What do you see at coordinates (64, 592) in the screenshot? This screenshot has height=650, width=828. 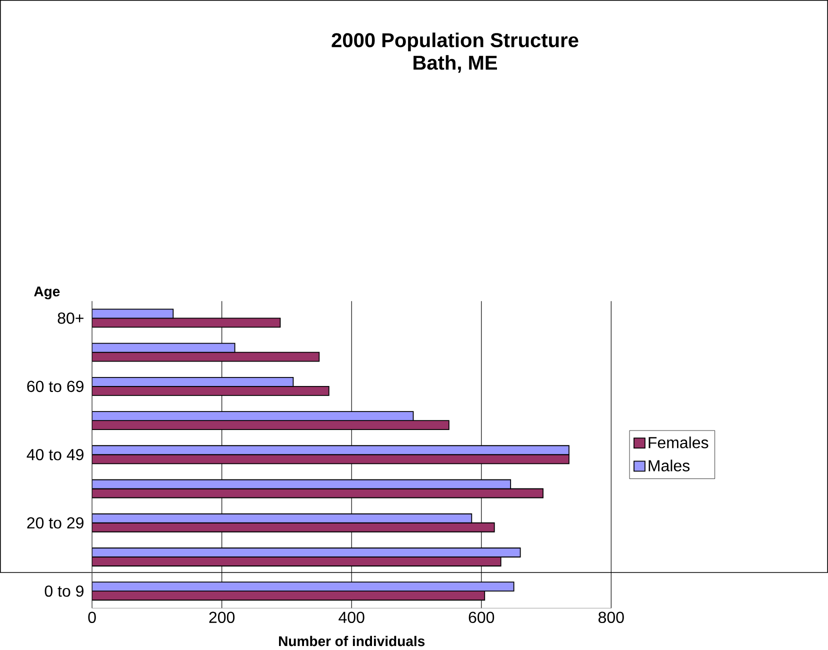 I see `y-tick-label: 0 to 9` at bounding box center [64, 592].